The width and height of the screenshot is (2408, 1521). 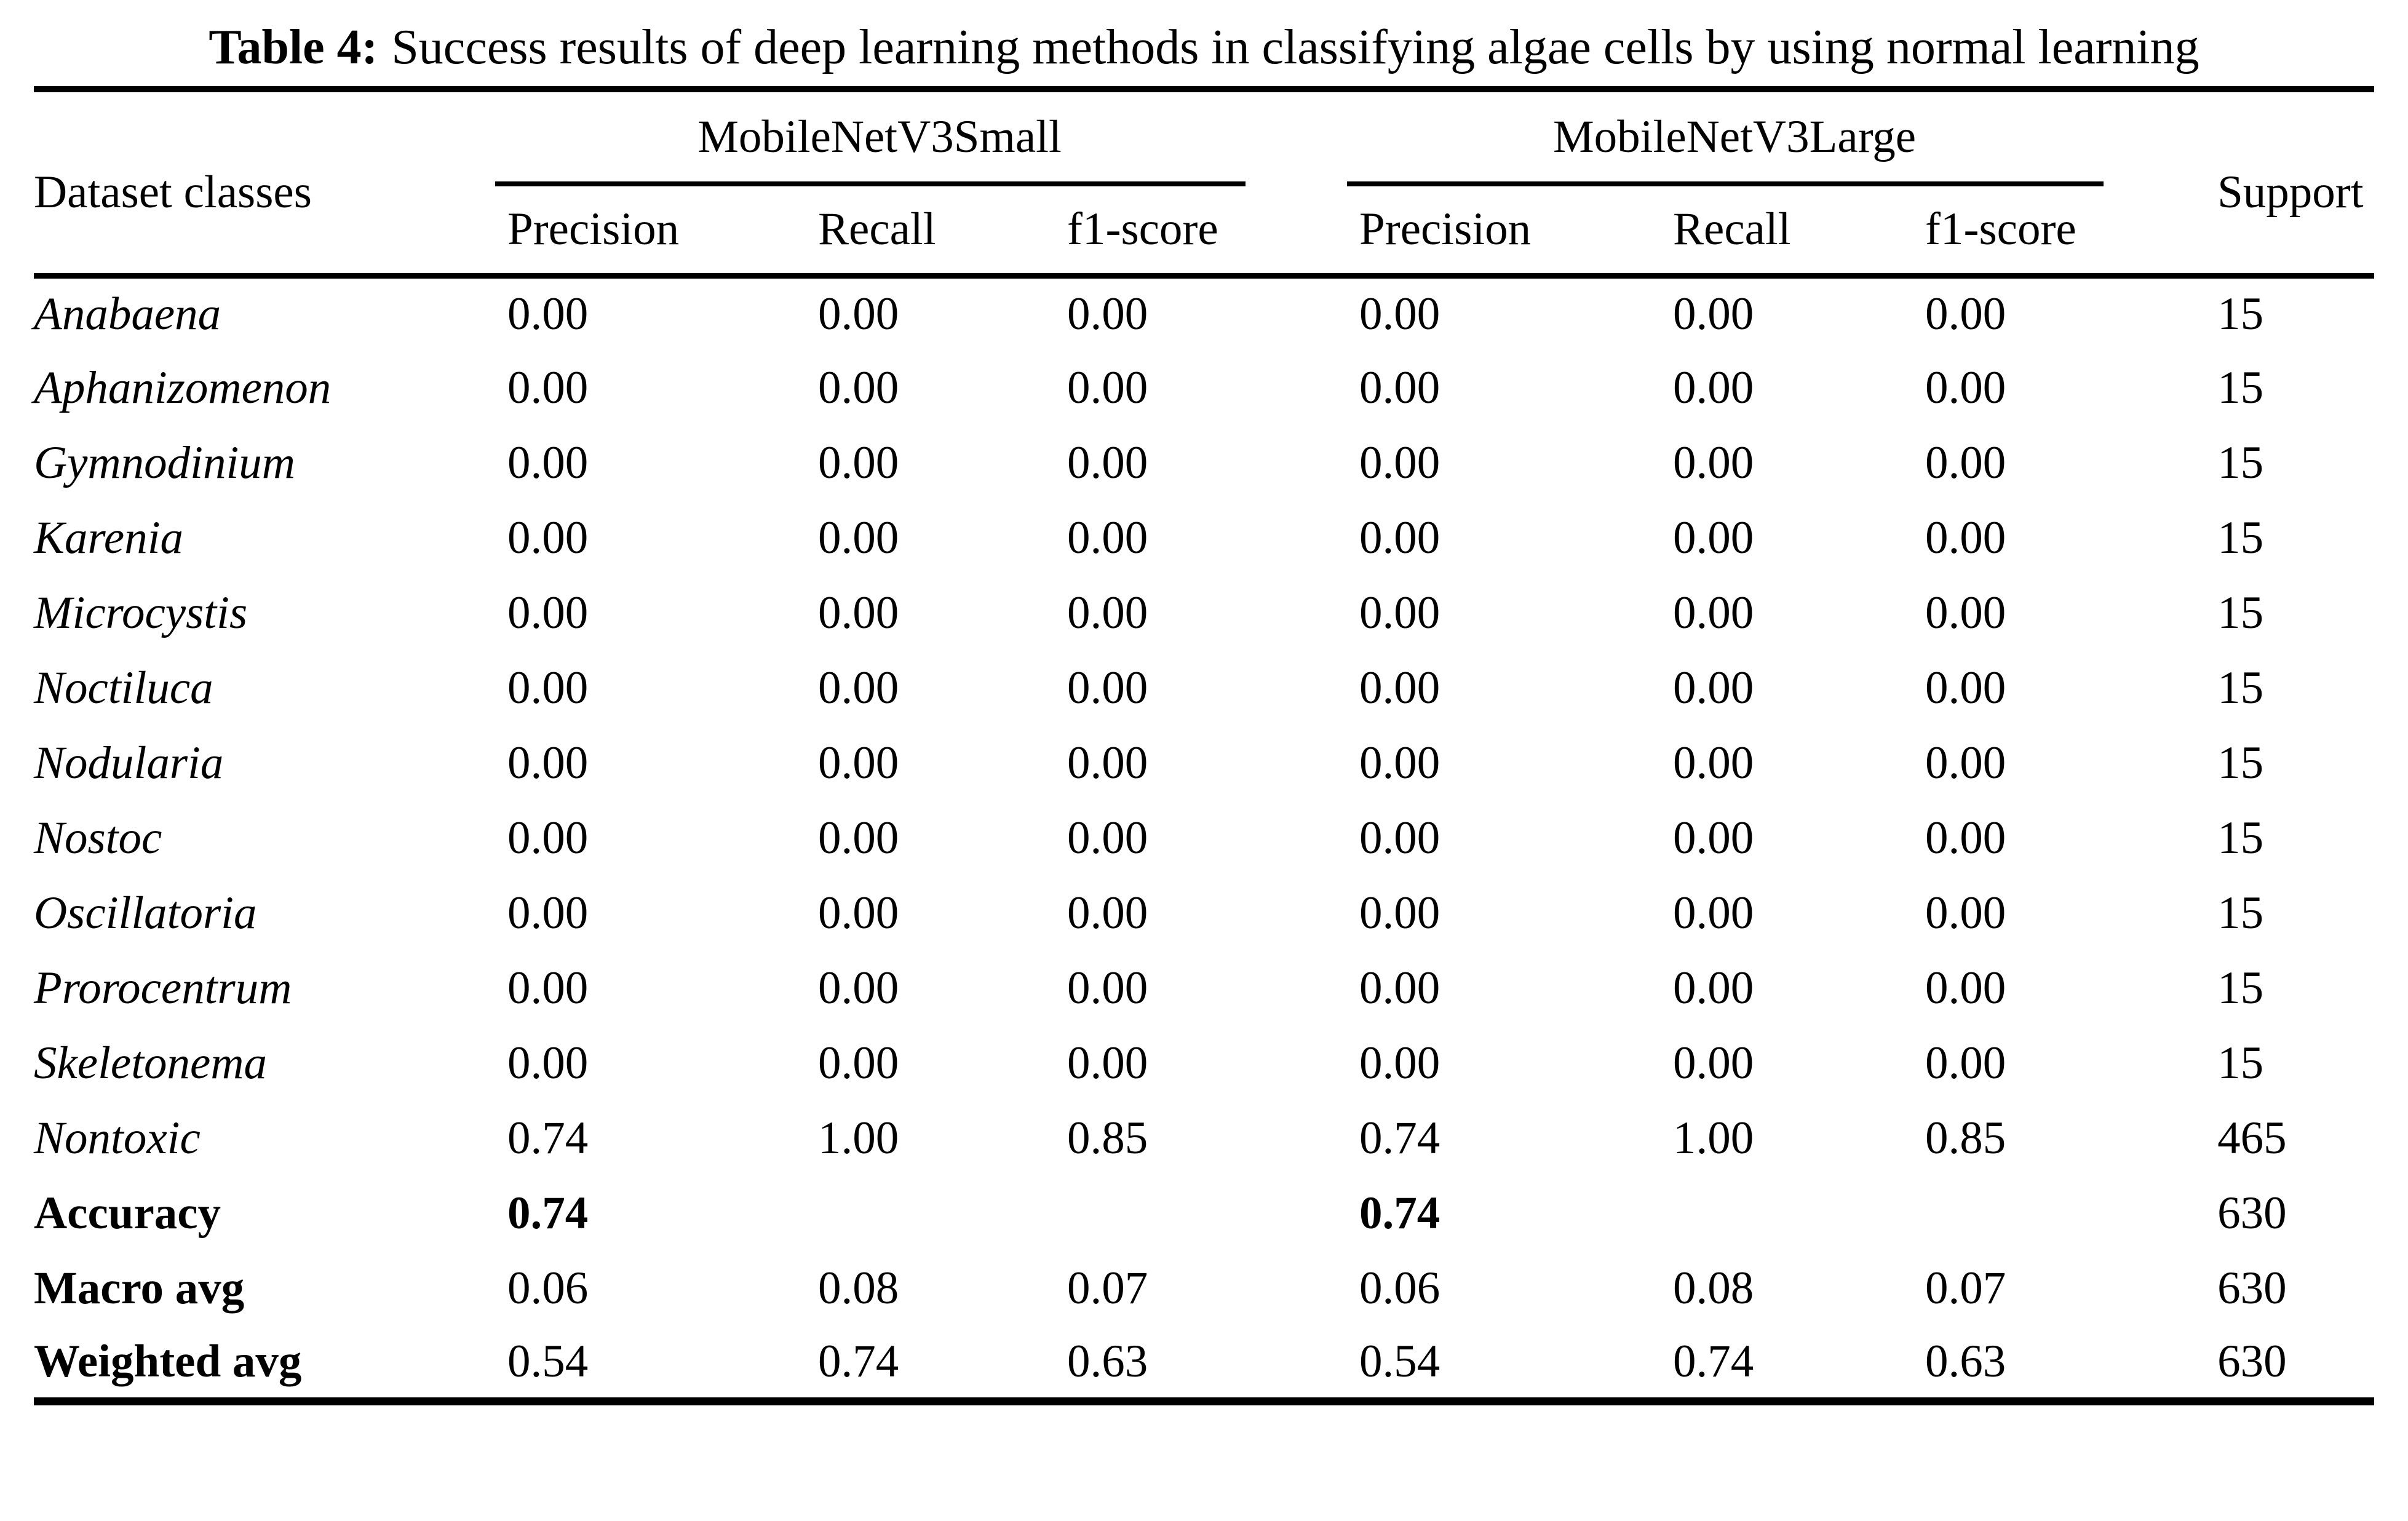 I want to click on table-row: Noctiluca 0.00 0.00 0.00 0.00 0.00 0.00 15, so click(x=1204, y=688).